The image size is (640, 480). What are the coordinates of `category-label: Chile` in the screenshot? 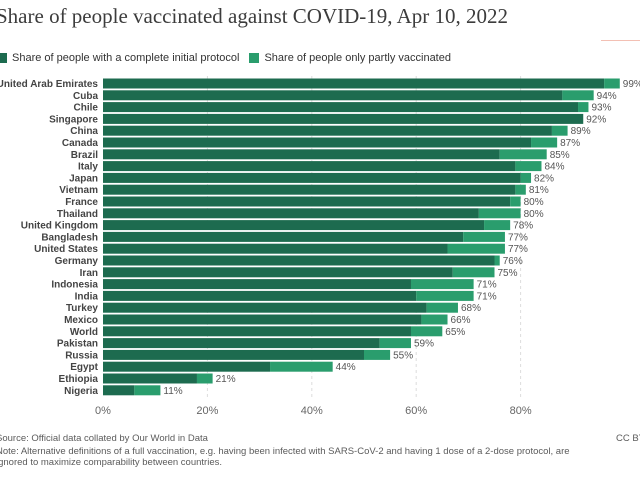 It's located at (86, 108).